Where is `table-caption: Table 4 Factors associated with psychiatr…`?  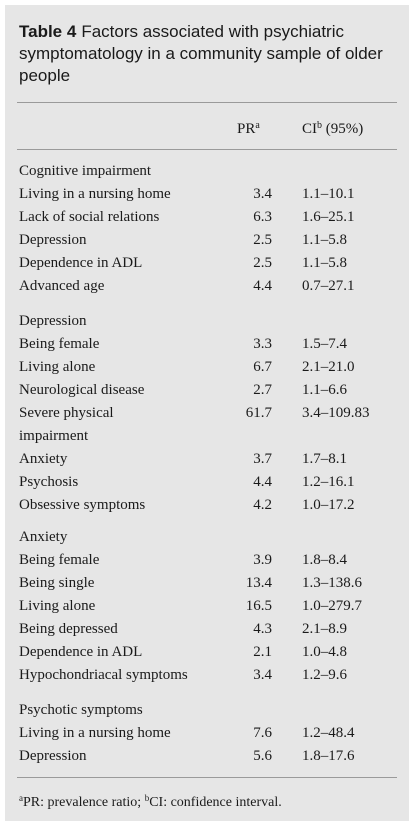 table-caption: Table 4 Factors associated with psychiatr… is located at coordinates (209, 54).